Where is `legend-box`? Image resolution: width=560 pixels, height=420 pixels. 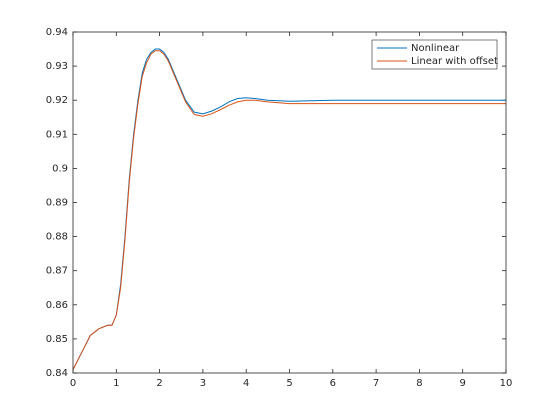
legend-box is located at coordinates (434, 54).